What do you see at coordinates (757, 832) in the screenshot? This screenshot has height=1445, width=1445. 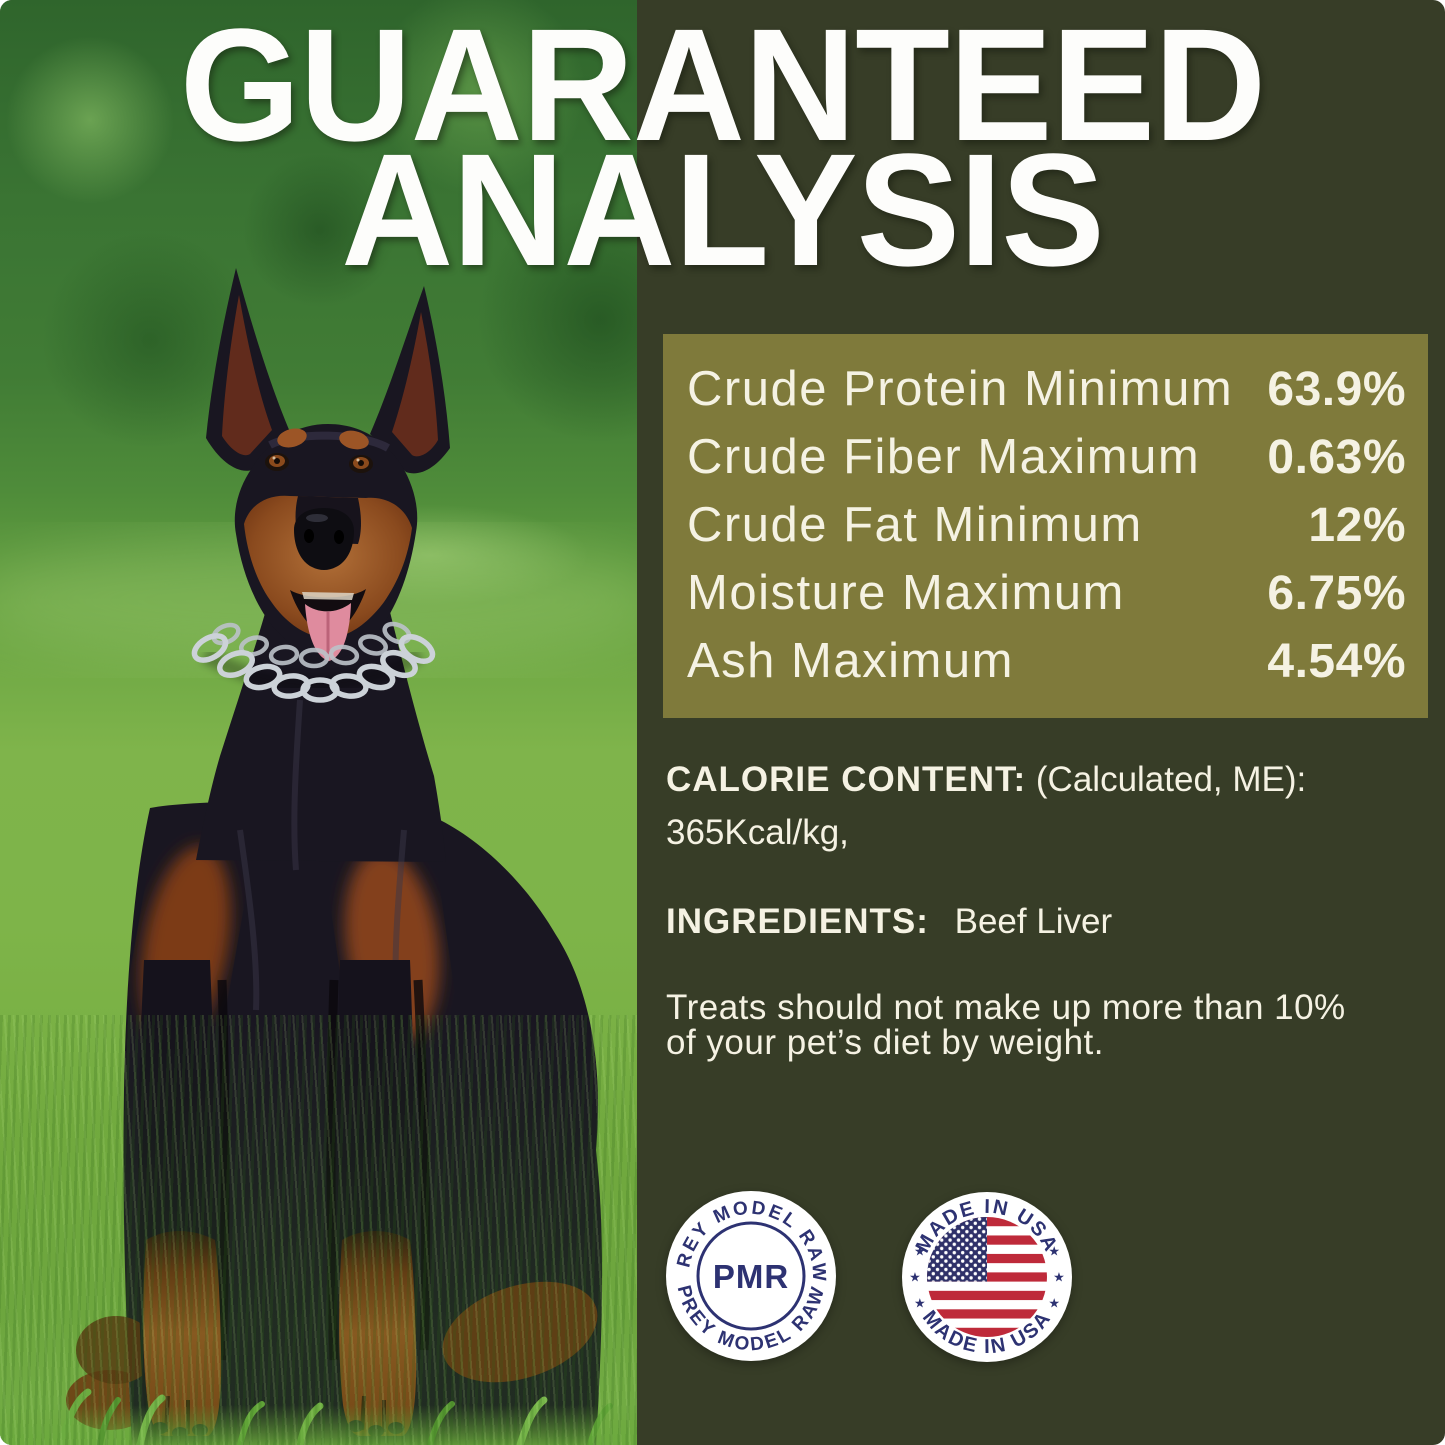 I see `calorie-content-value: 365Kcal/kg,` at bounding box center [757, 832].